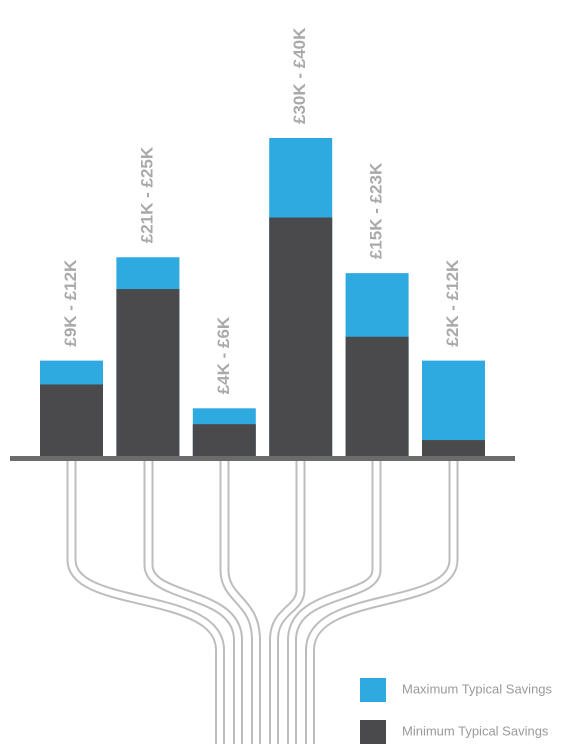  I want to click on value-label: £15K - £23K, so click(376, 210).